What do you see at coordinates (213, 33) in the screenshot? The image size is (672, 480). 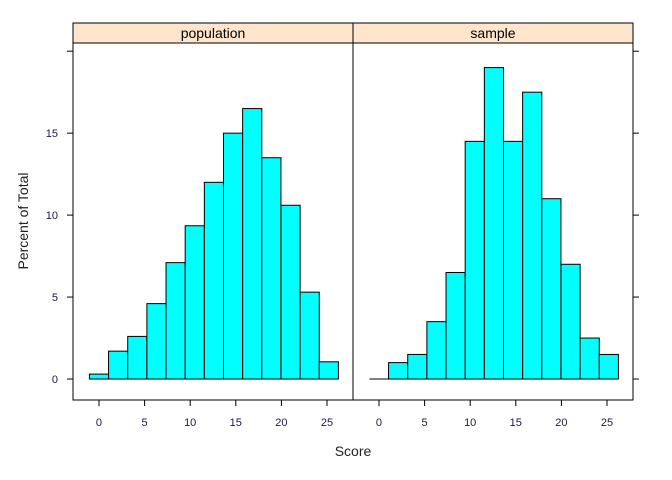 I see `panel-strip-label: population` at bounding box center [213, 33].